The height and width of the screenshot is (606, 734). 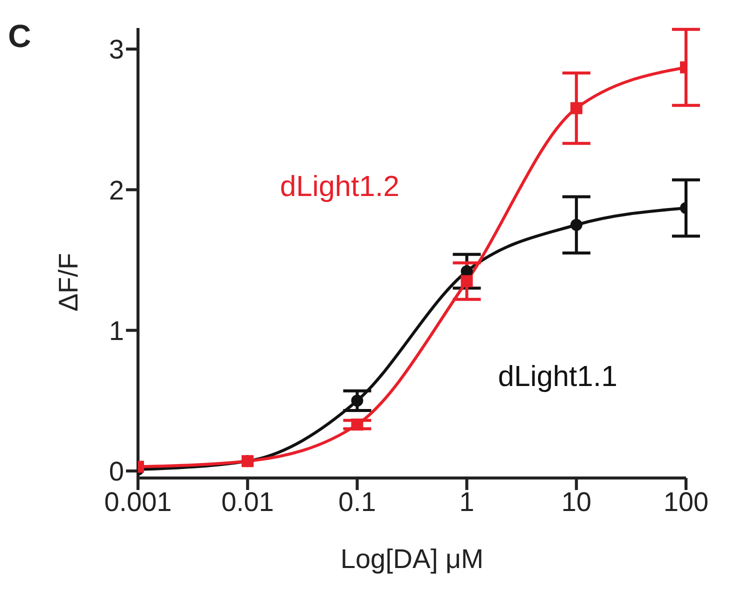 What do you see at coordinates (116, 471) in the screenshot?
I see `y-tick-label: 0` at bounding box center [116, 471].